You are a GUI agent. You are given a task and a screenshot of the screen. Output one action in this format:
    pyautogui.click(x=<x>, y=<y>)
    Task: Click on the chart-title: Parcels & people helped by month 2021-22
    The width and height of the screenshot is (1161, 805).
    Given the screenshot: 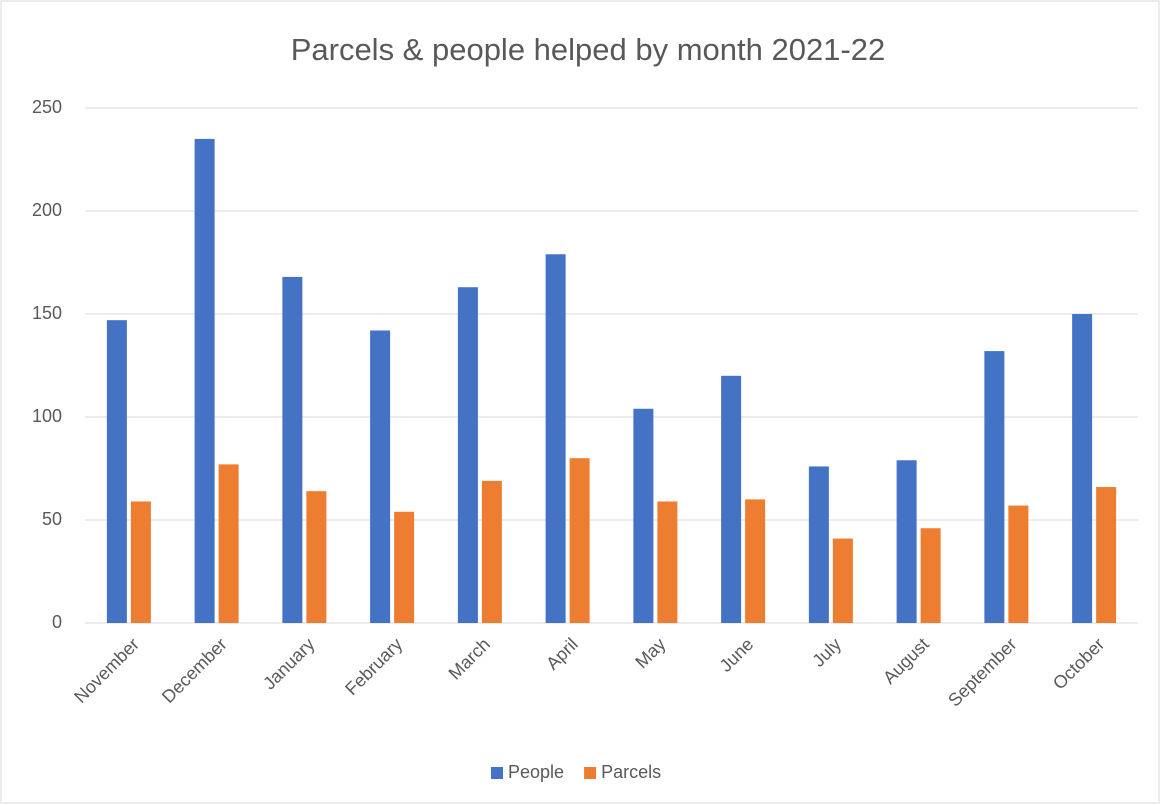 What is the action you would take?
    pyautogui.click(x=588, y=49)
    